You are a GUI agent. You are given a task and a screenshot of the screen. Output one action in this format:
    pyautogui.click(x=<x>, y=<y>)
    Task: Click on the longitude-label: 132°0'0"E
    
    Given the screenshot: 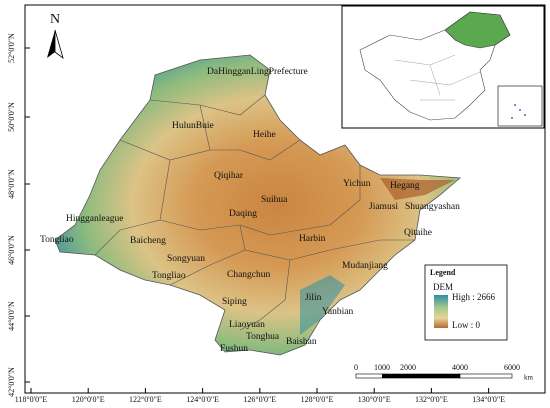 What is the action you would take?
    pyautogui.click(x=431, y=399)
    